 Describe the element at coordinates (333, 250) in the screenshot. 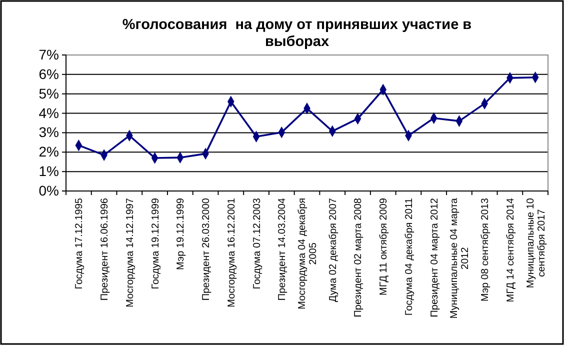

I see `x-tick-label: Дума 02 декабря 2007` at that location.